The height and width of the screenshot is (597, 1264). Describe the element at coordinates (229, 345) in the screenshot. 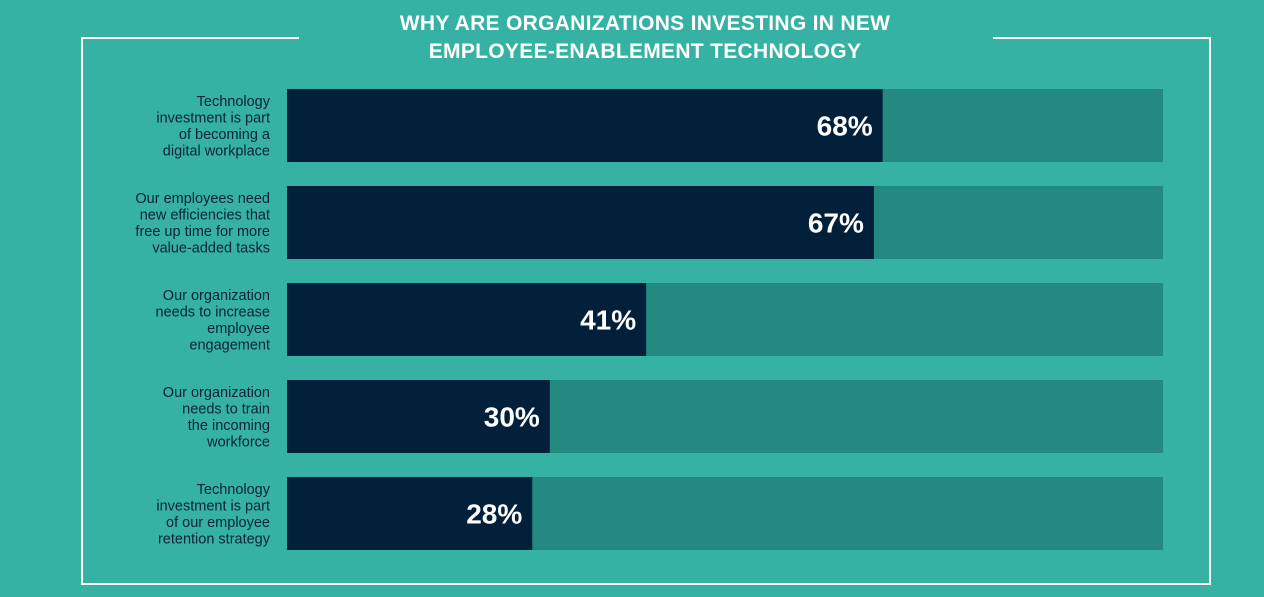

I see `category-label-line: engagement` at that location.